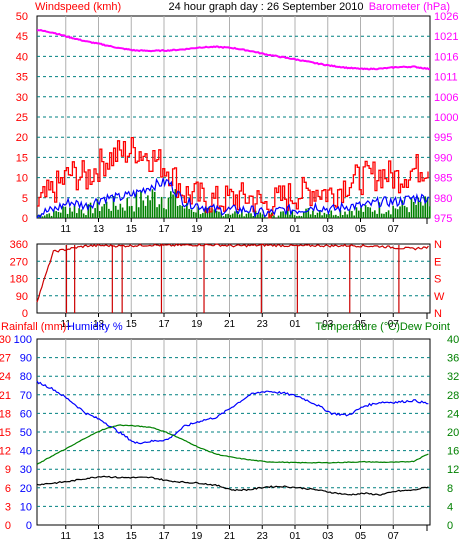  What do you see at coordinates (263, 324) in the screenshot?
I see `direction-panel-x-tick-label: 23` at bounding box center [263, 324].